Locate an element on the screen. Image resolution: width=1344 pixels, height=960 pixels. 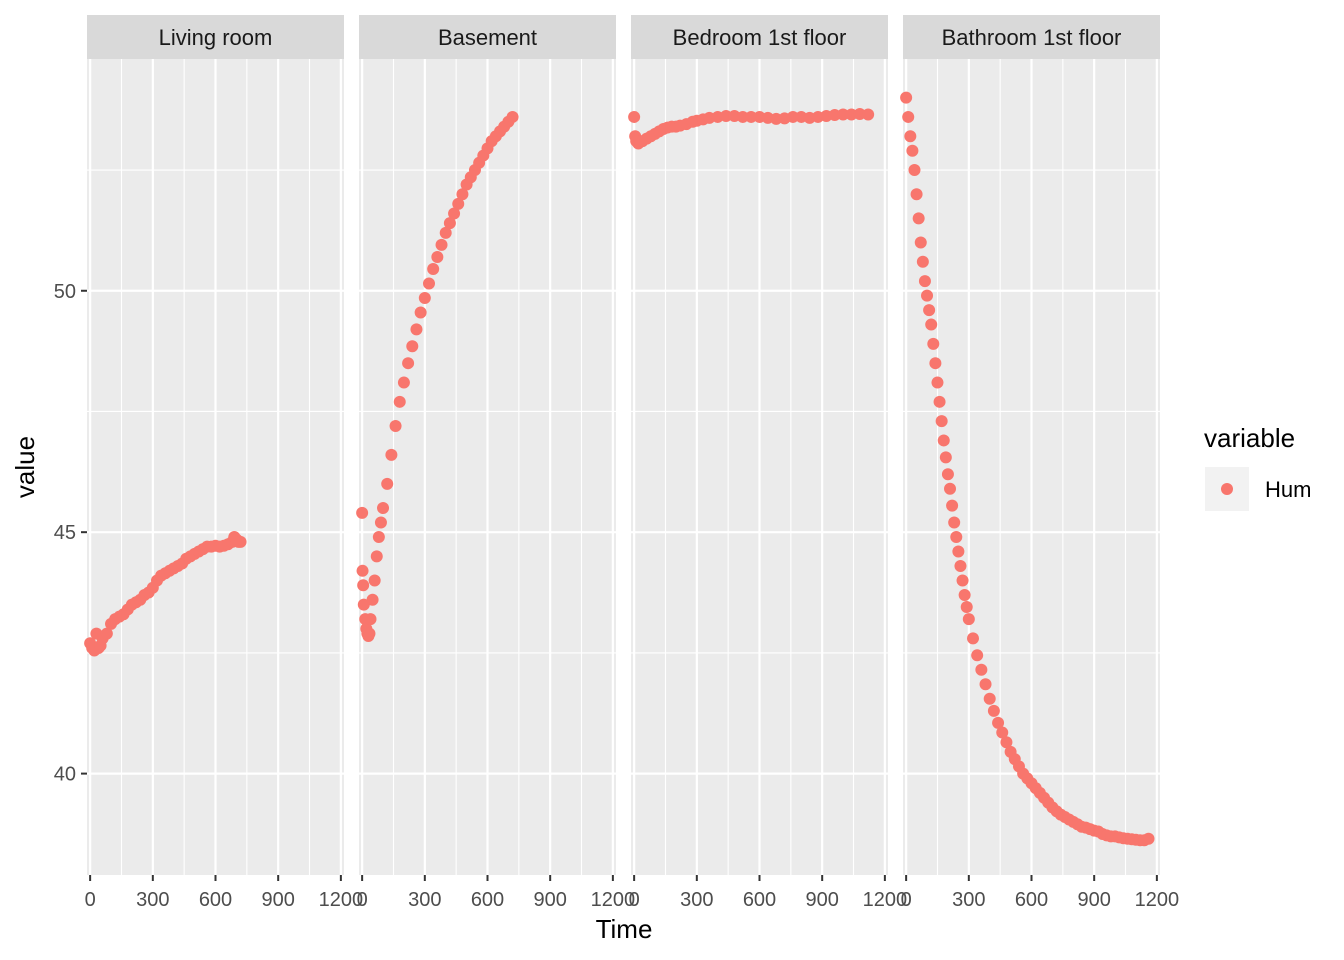
series-hum-bedroom-1st-floor is located at coordinates (751, 129).